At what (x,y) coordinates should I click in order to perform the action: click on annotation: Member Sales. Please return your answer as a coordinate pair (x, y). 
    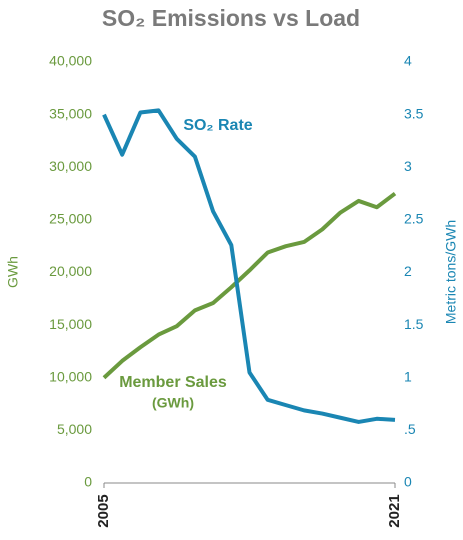
    Looking at the image, I should click on (173, 382).